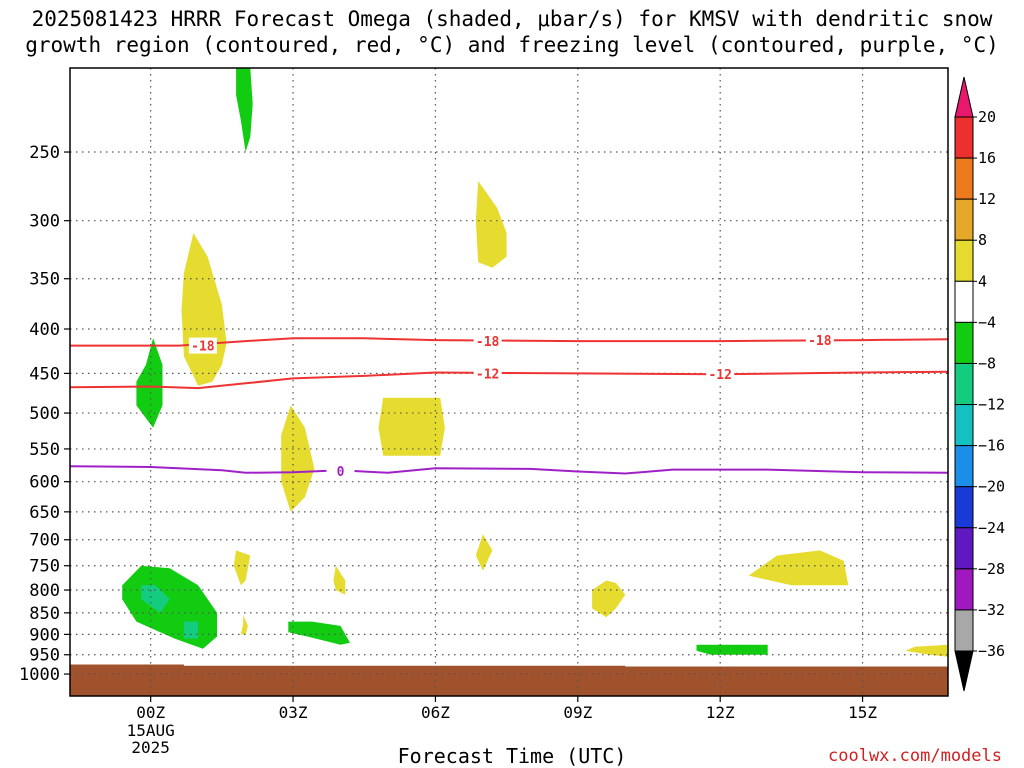  Describe the element at coordinates (44, 280) in the screenshot. I see `y-tick-label: 350` at that location.